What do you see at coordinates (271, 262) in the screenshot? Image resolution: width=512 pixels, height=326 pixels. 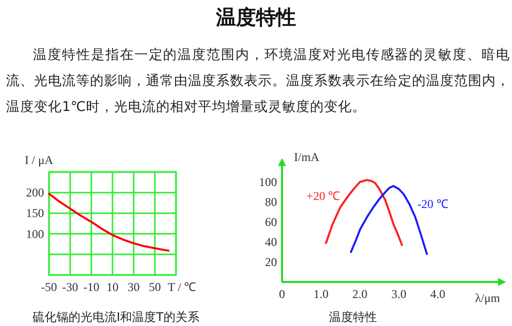 I see `y-tick-label: 20` at bounding box center [271, 262].